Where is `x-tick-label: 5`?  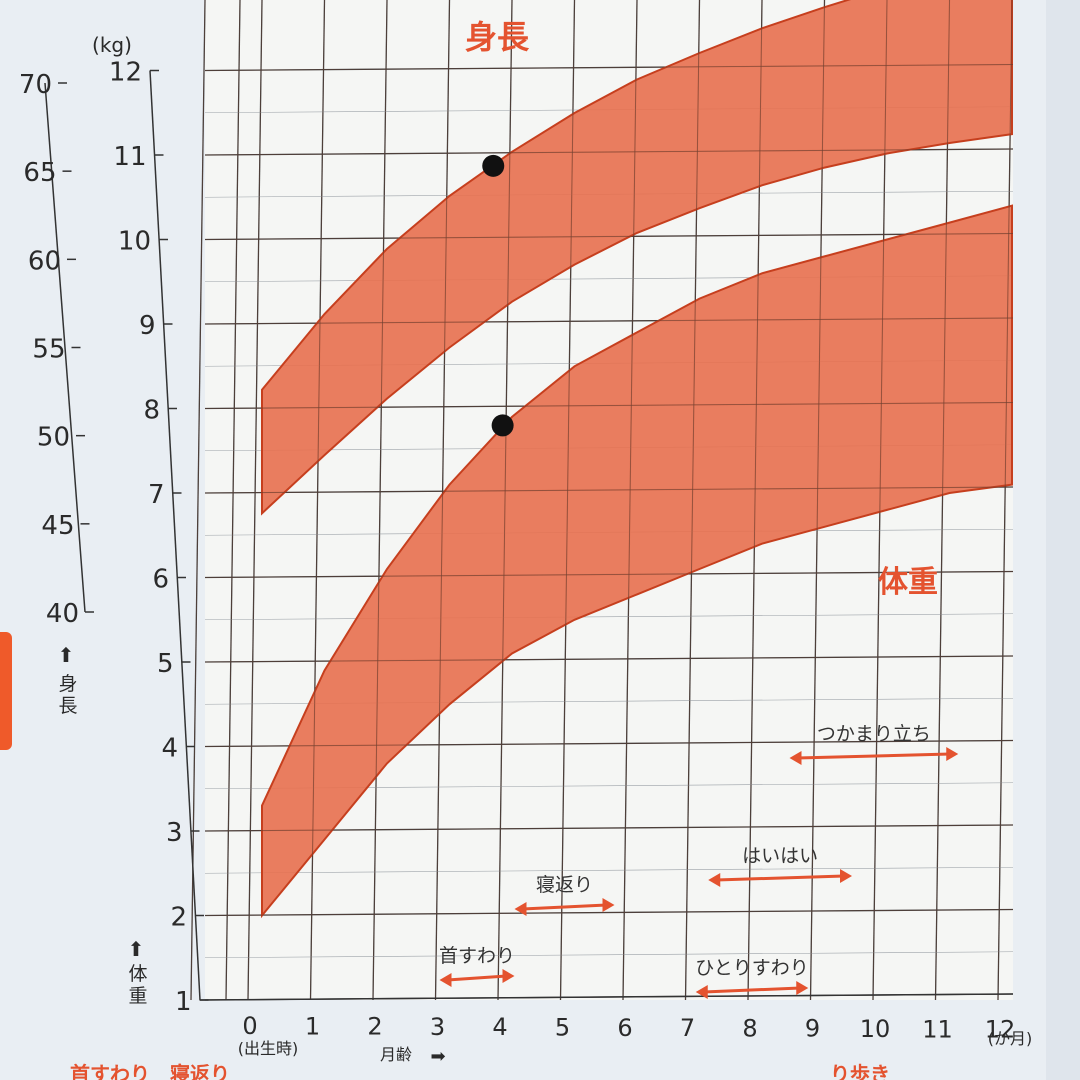
x-tick-label: 5 is located at coordinates (562, 1028).